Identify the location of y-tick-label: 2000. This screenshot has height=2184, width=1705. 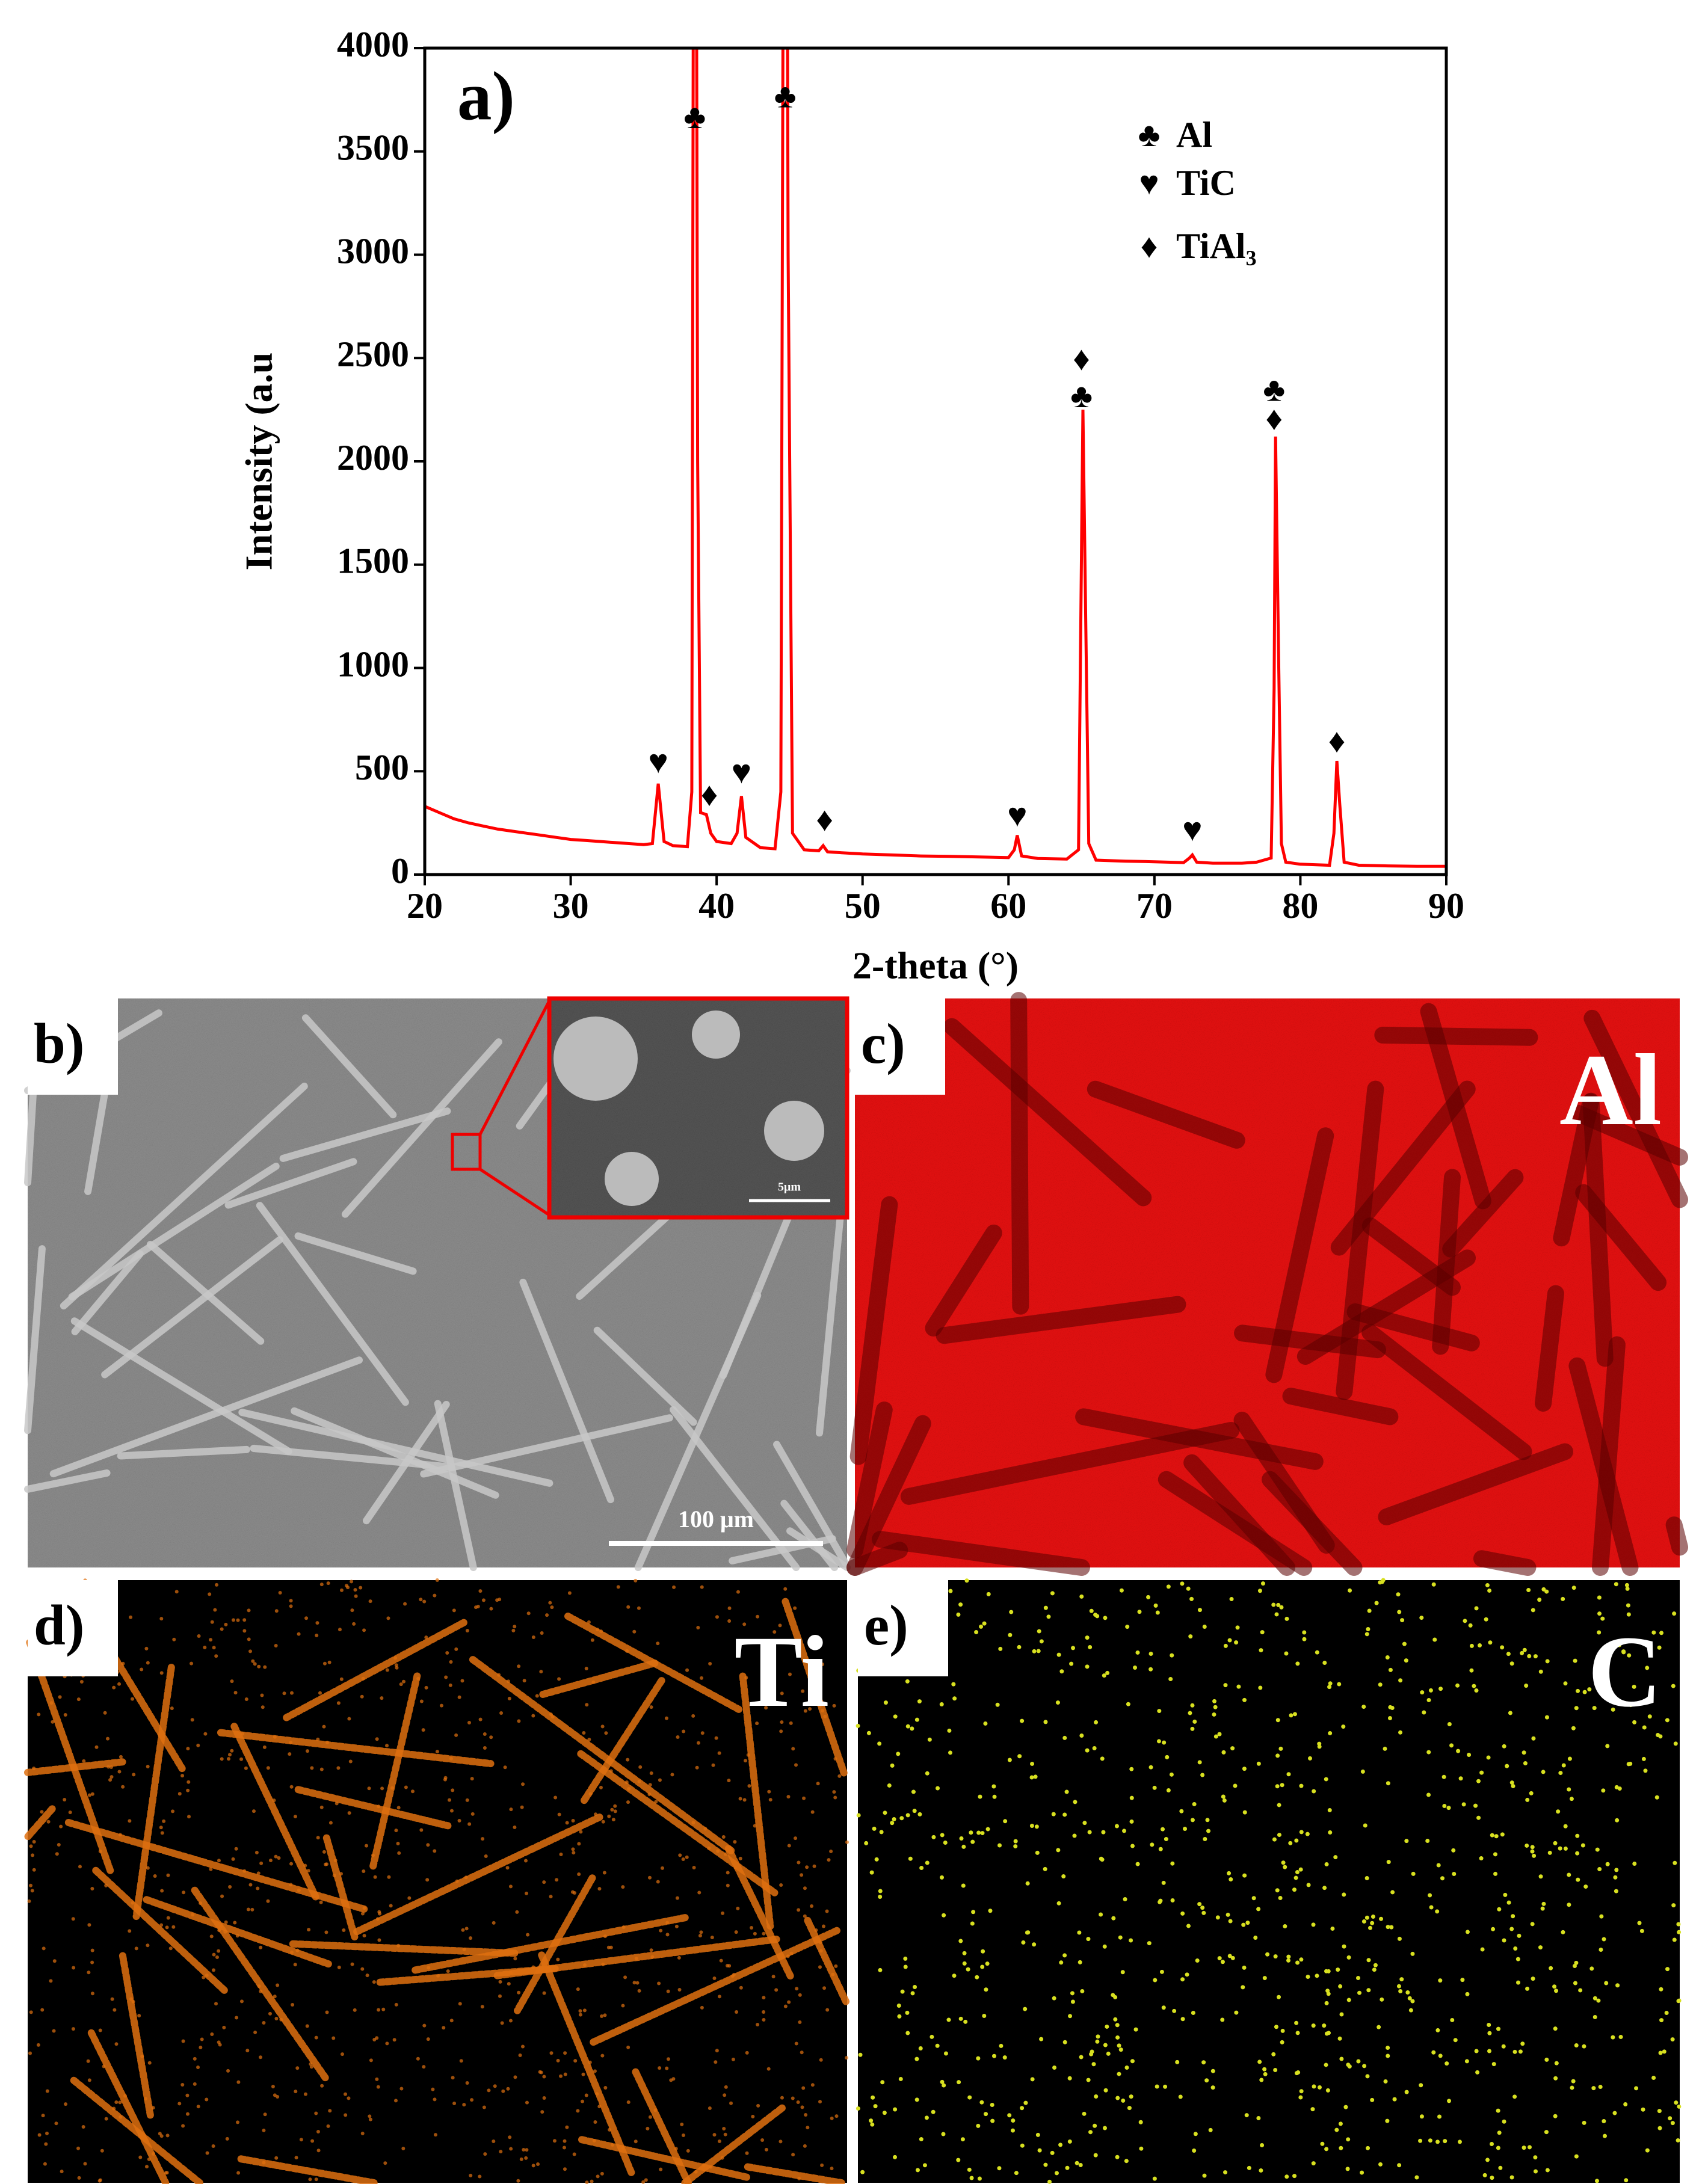
(373, 458).